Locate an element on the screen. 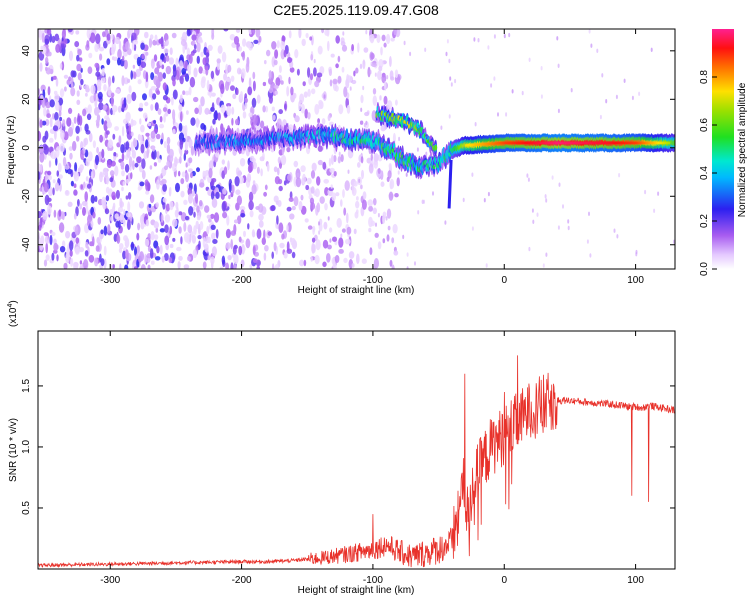  snr-multiplier-base: (x10 is located at coordinates (13, 317).